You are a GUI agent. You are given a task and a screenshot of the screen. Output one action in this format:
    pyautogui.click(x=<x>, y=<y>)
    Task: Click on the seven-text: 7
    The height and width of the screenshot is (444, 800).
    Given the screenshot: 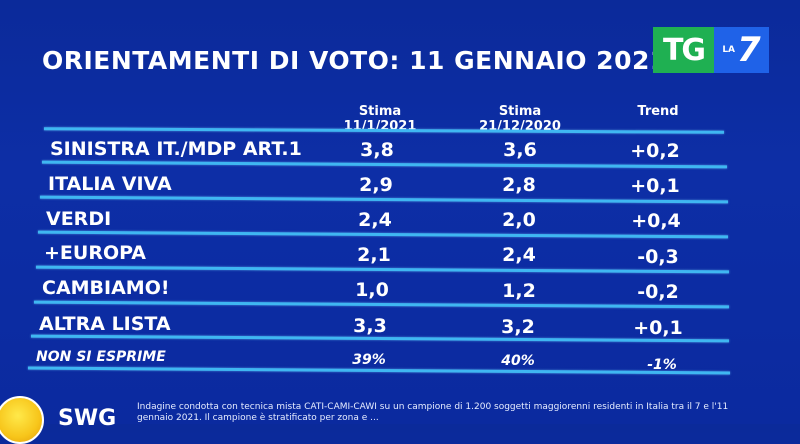 What is the action you would take?
    pyautogui.click(x=749, y=50)
    